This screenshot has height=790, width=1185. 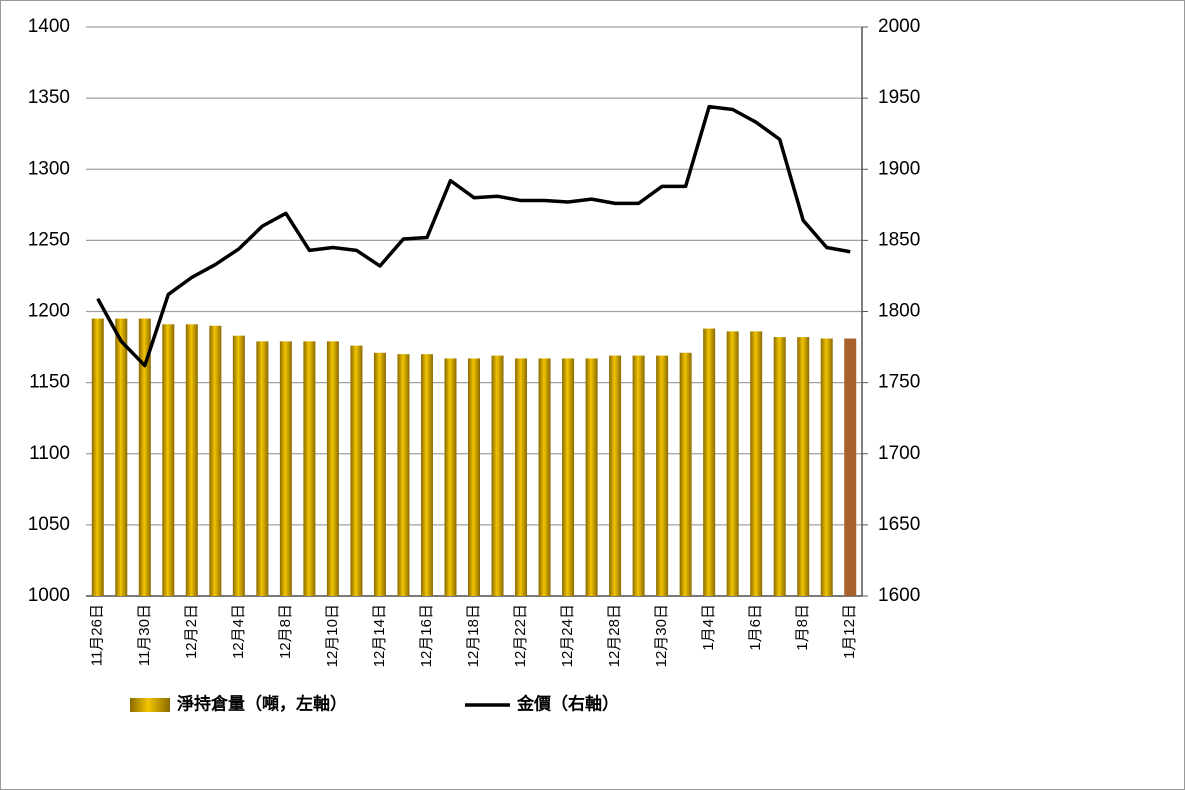 I want to click on y2-tick-label: 2000, so click(x=899, y=26).